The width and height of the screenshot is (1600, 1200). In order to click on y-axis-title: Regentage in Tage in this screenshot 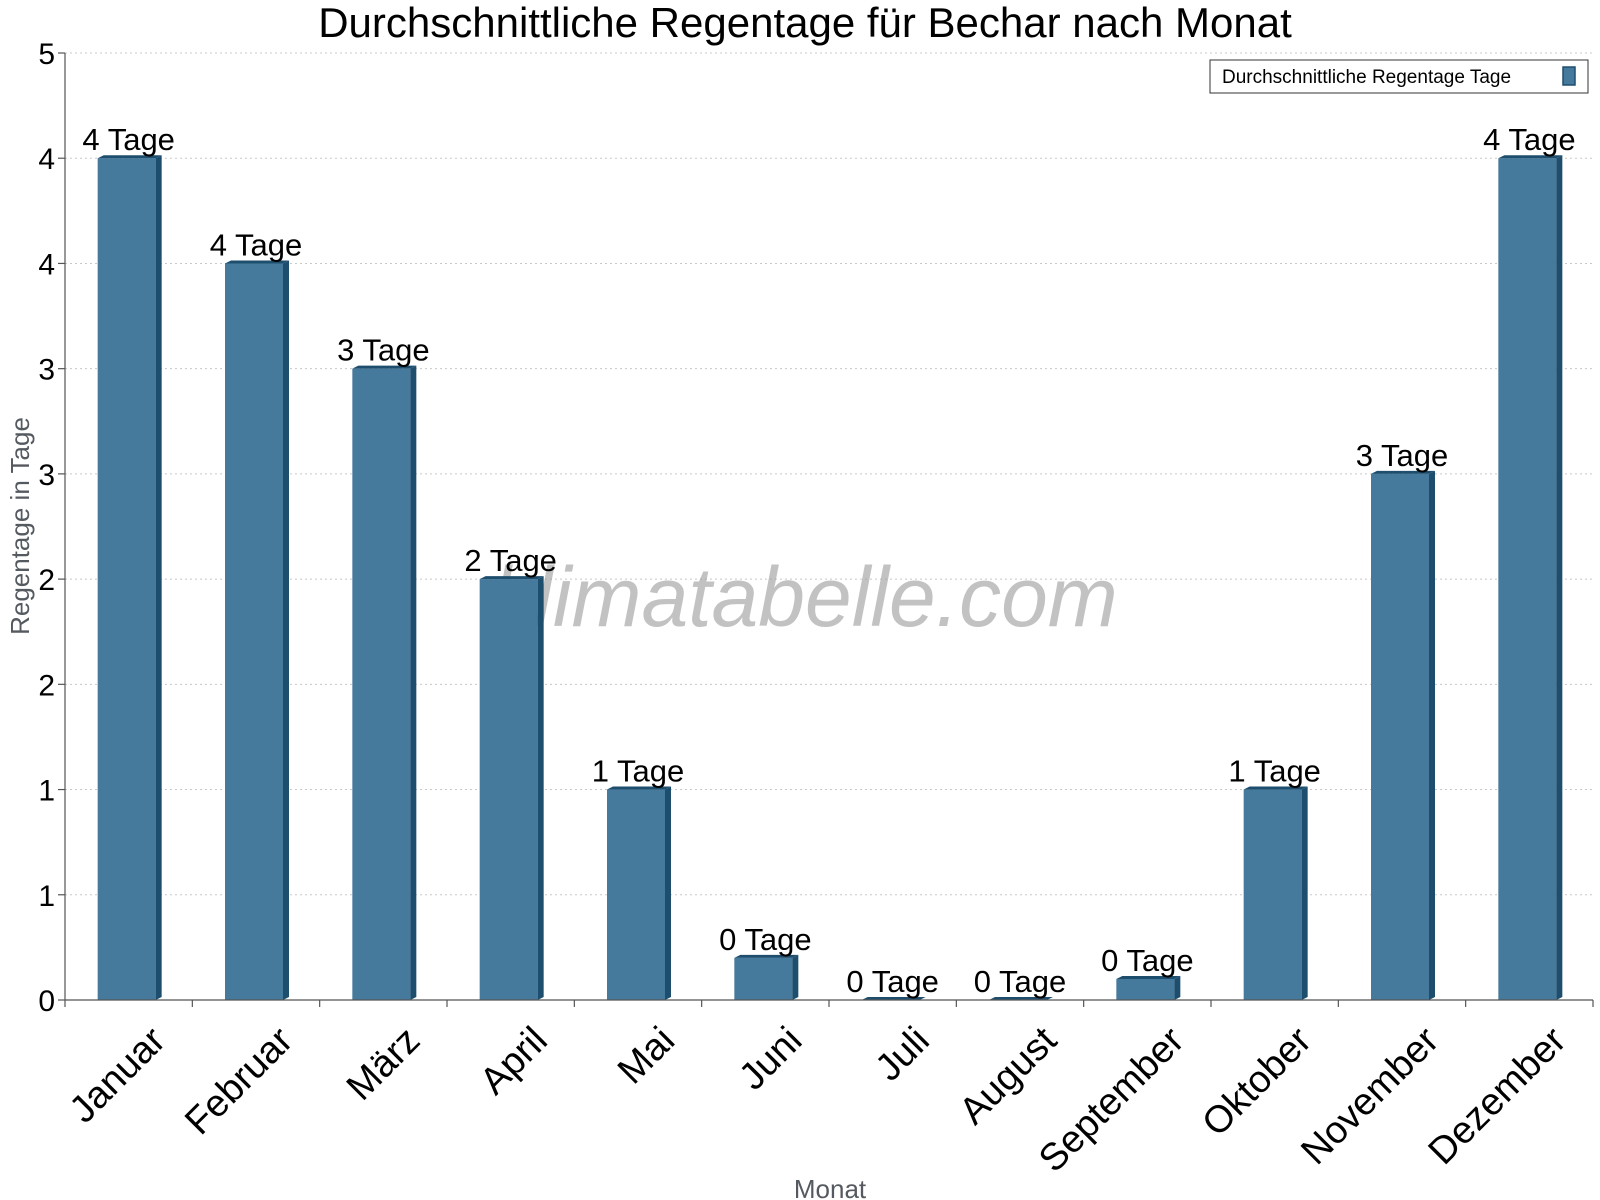, I will do `click(20, 526)`.